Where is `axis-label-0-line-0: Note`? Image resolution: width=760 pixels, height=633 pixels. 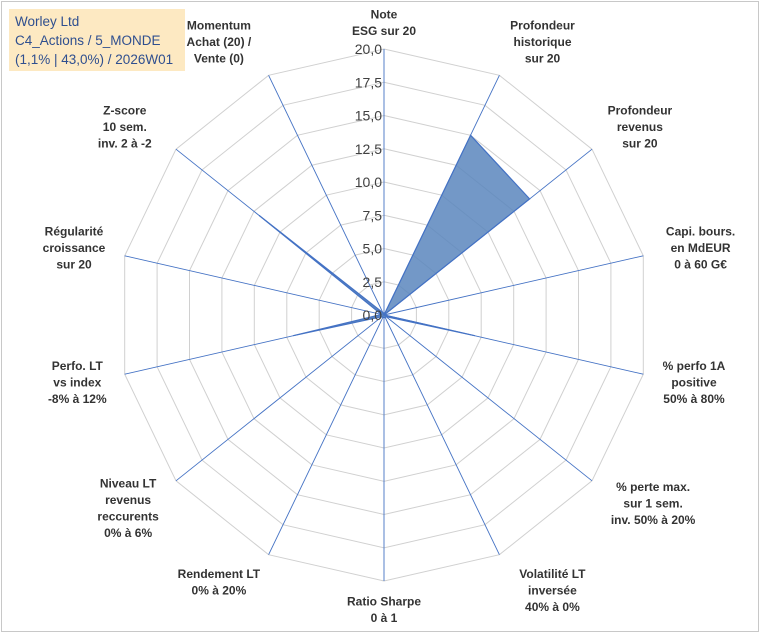 axis-label-0-line-0: Note is located at coordinates (384, 15).